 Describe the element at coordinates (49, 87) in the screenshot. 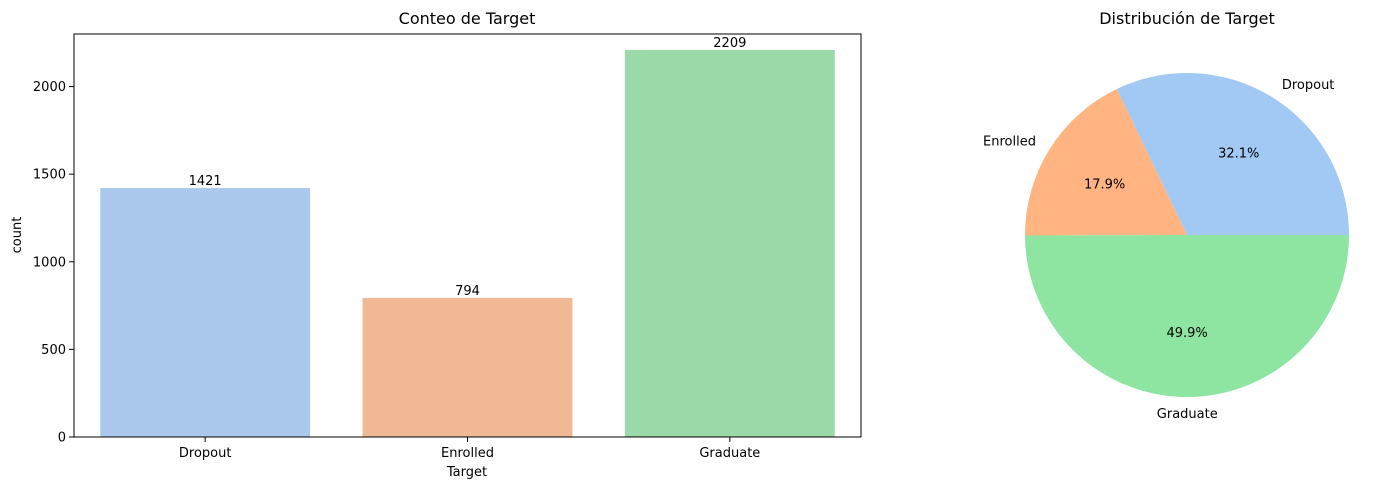

I see `y-tick-label: 2000` at that location.